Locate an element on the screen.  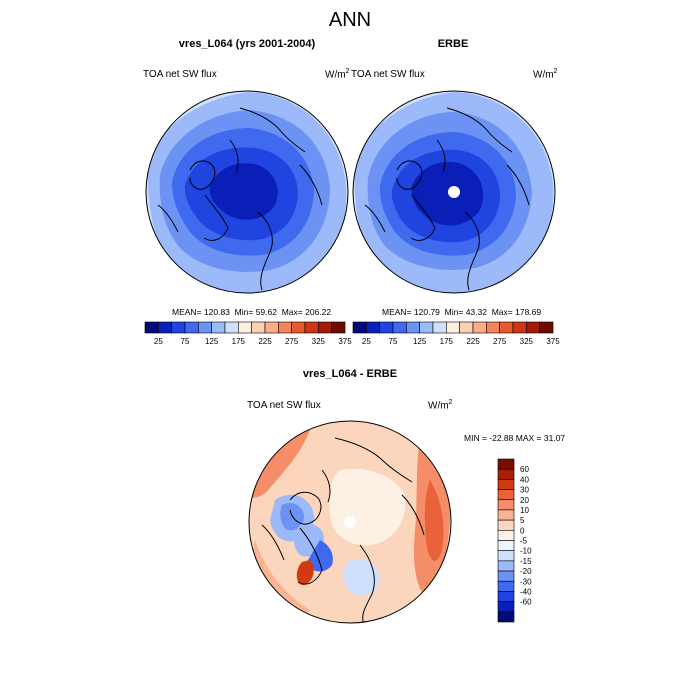
panel-1-units-exp: 2 is located at coordinates (347, 71).